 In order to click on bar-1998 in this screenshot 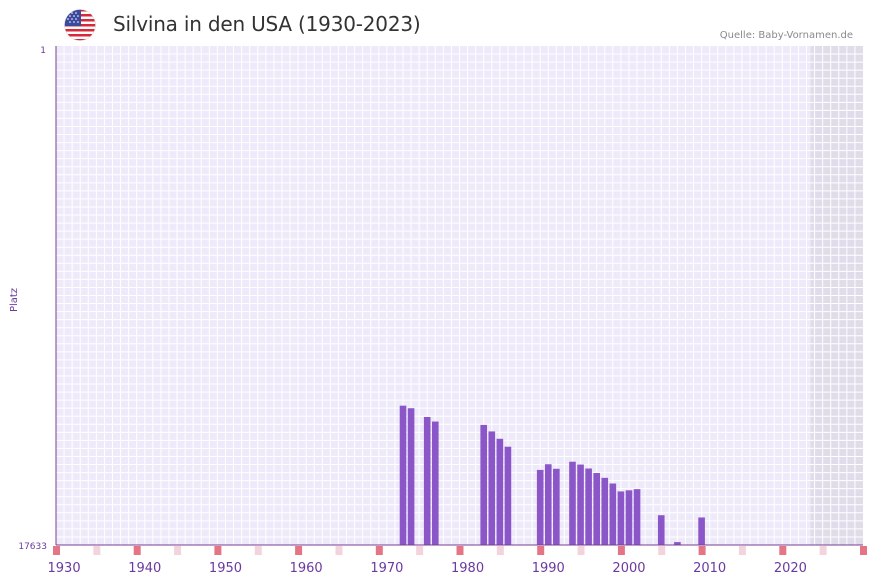, I will do `click(613, 514)`.